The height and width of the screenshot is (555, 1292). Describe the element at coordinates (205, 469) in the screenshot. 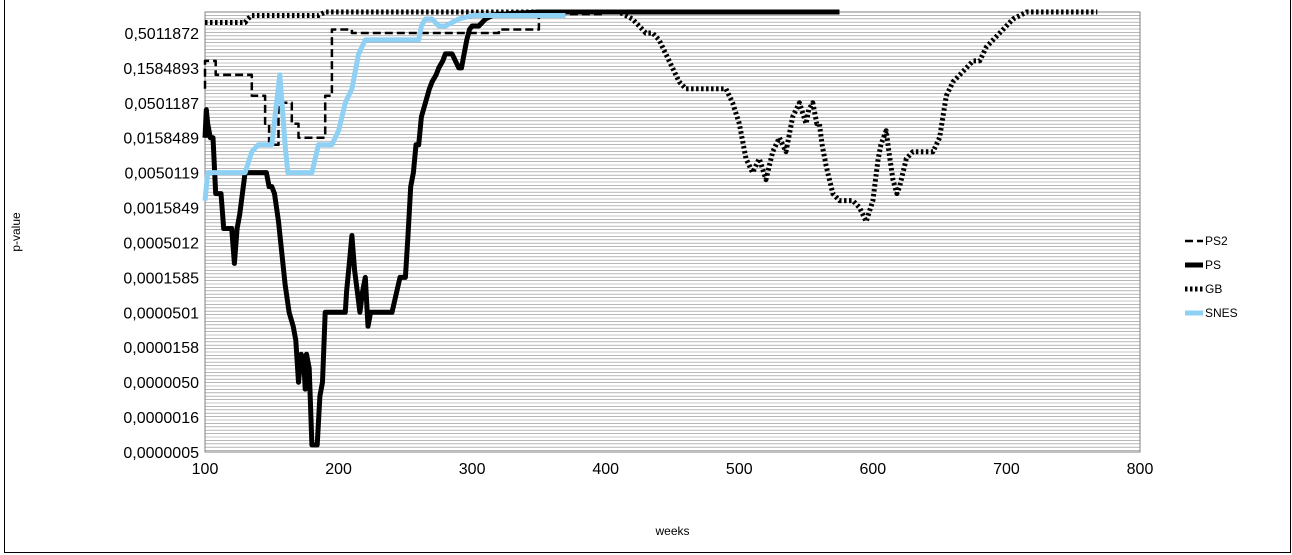

I see `x-tick-label: 100` at that location.